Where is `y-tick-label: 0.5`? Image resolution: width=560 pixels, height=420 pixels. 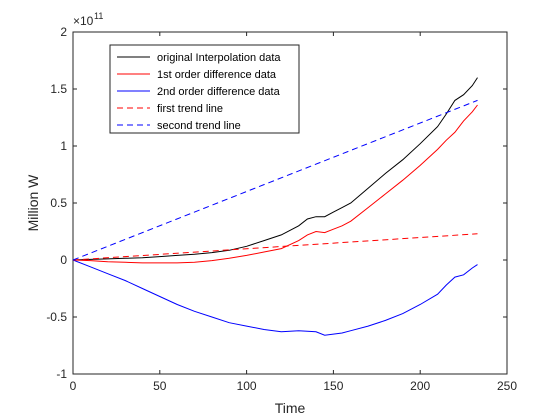 y-tick-label: 0.5 is located at coordinates (58, 203).